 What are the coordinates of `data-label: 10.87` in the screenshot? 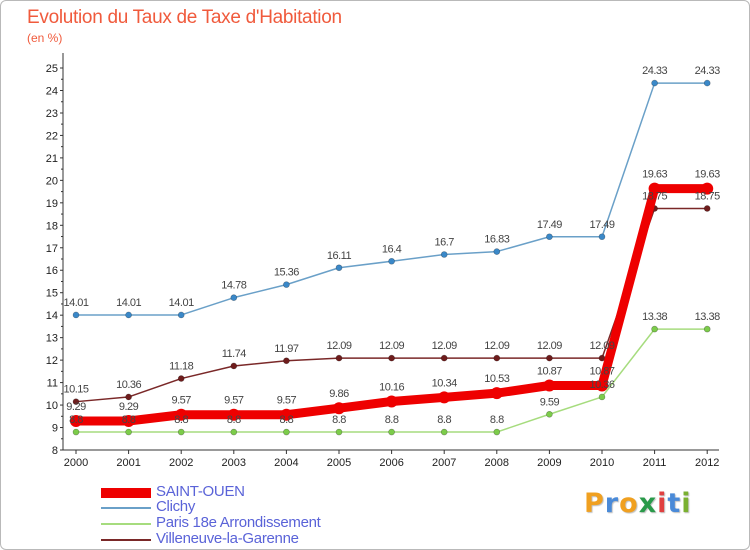 It's located at (601, 372).